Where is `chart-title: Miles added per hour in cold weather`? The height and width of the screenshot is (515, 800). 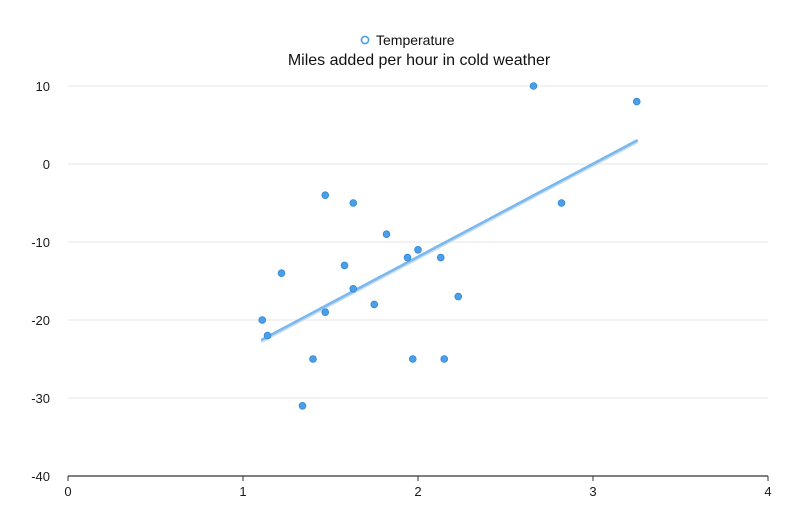
chart-title: Miles added per hour in cold weather is located at coordinates (419, 60).